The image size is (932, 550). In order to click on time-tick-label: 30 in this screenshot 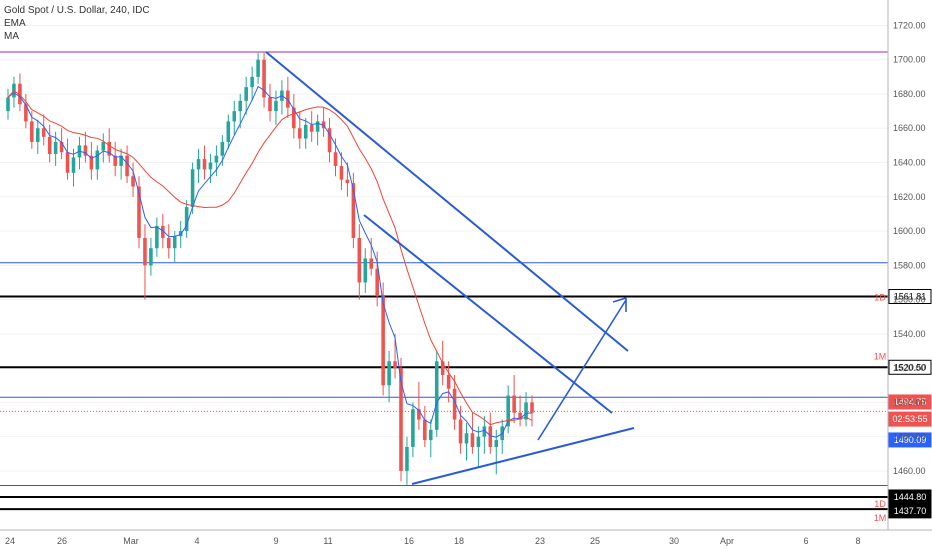, I will do `click(674, 541)`.